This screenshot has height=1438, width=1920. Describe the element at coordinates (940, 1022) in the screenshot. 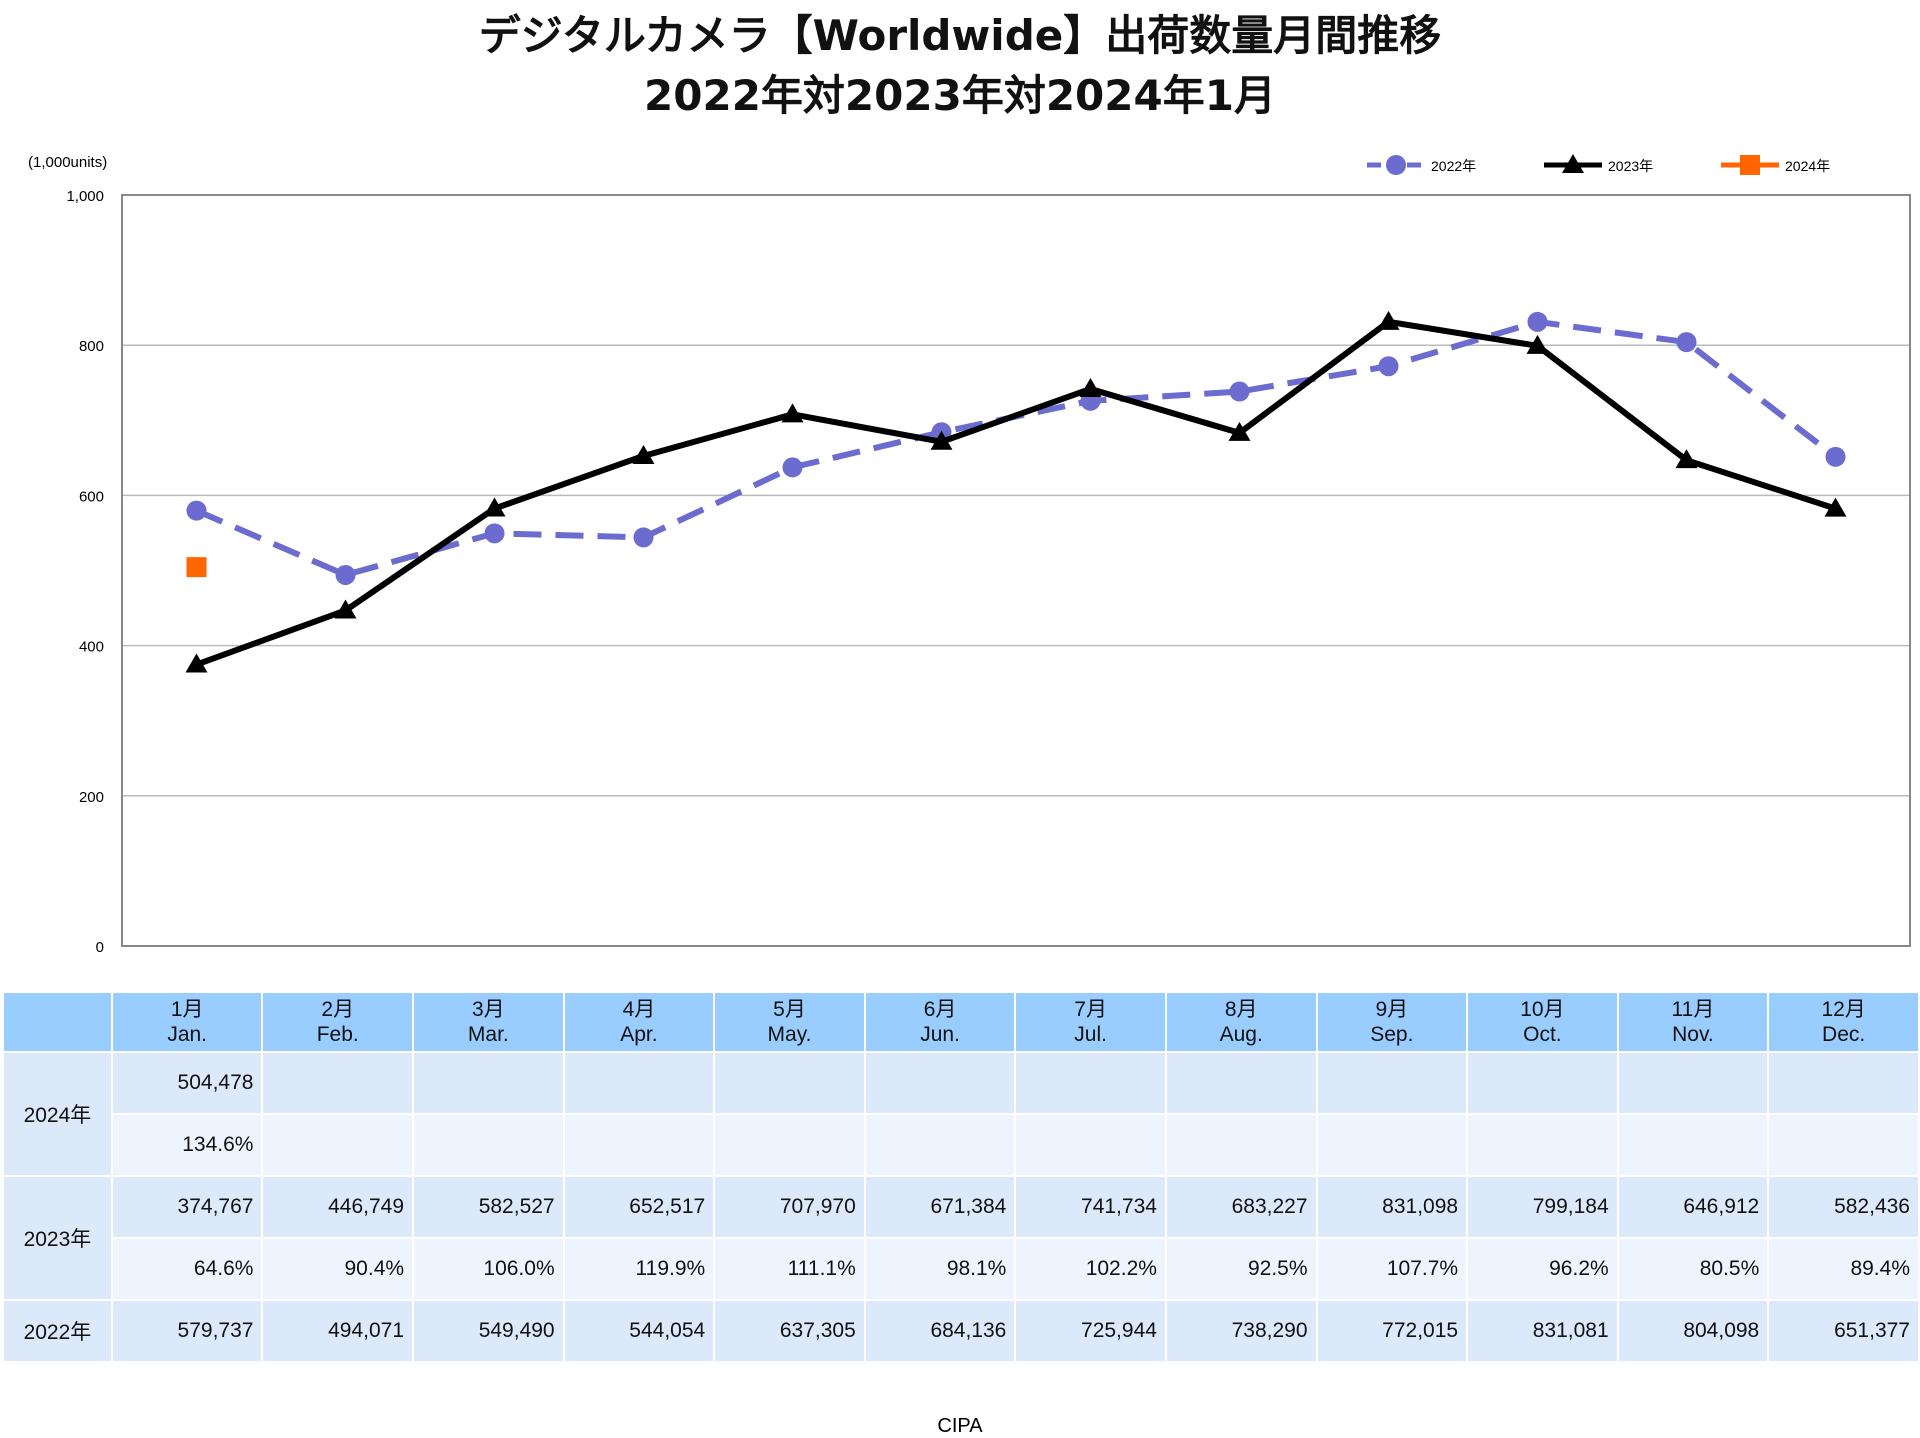

I see `month-header: 6月 Jun.` at that location.